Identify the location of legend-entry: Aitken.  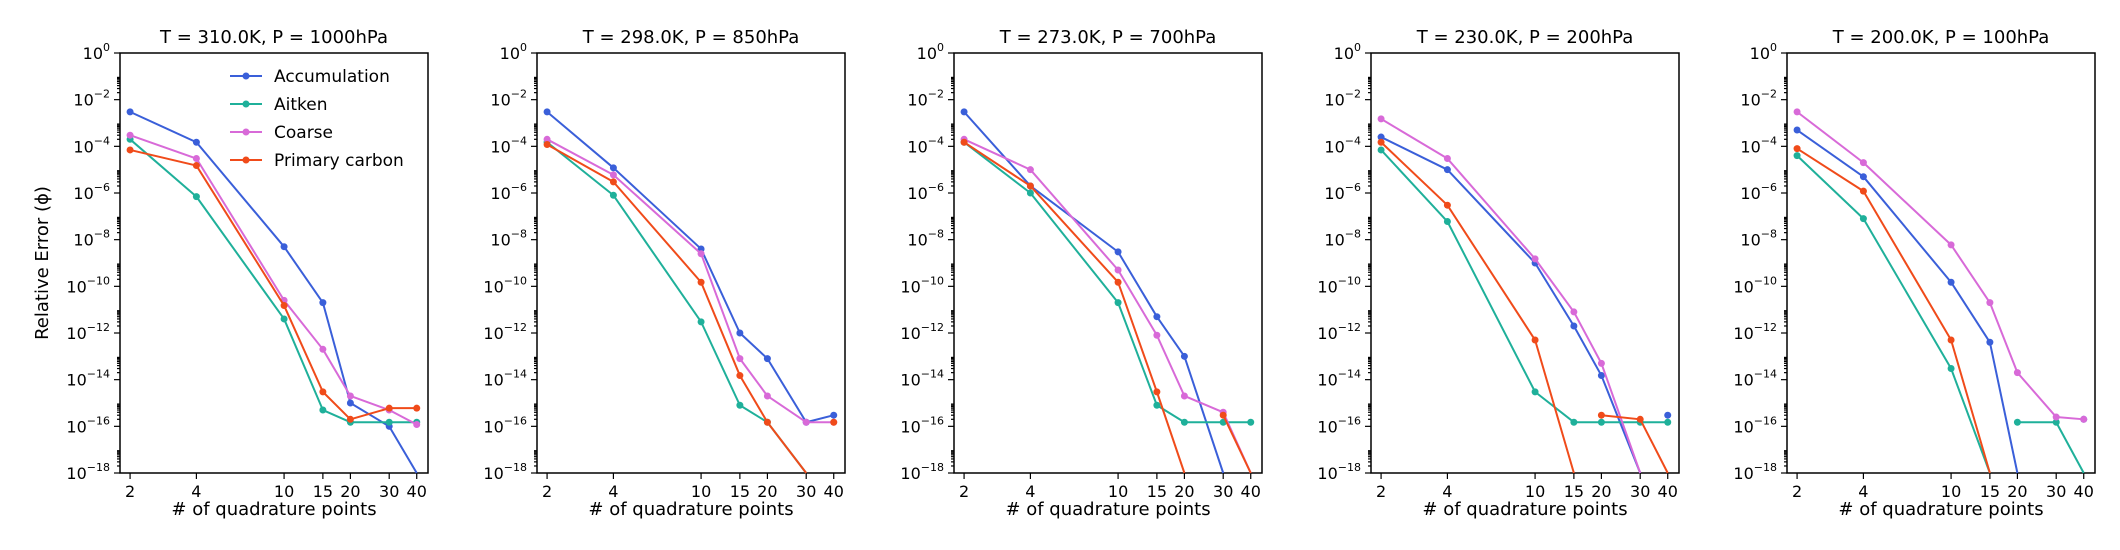
(301, 105).